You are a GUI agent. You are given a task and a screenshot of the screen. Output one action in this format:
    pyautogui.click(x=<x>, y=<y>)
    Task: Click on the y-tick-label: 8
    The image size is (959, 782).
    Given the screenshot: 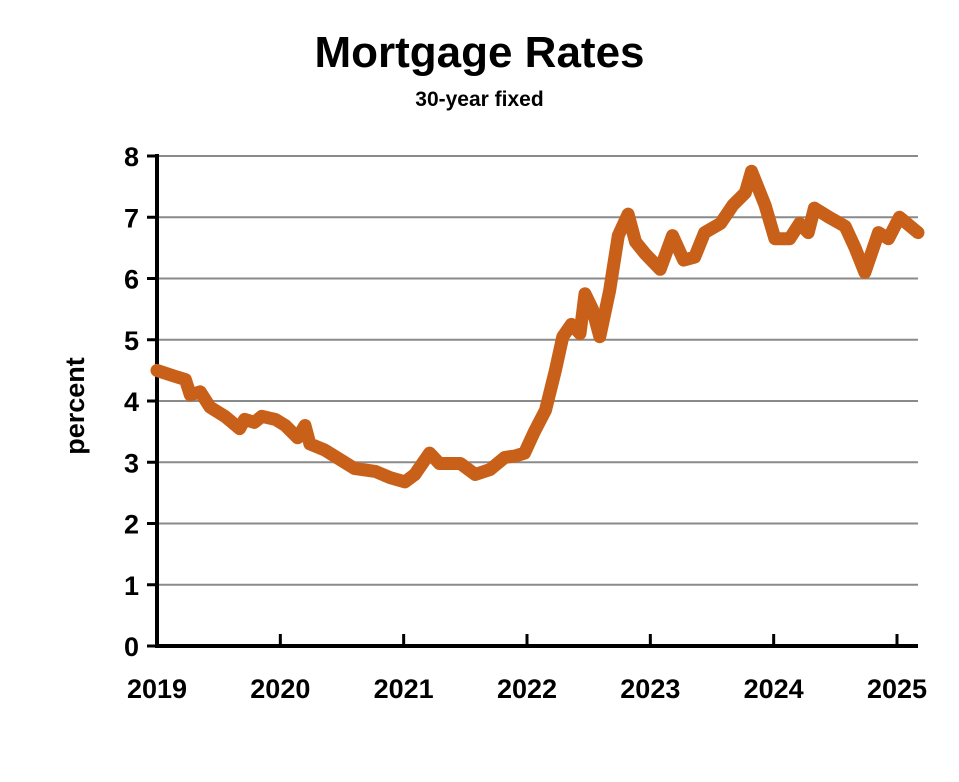 What is the action you would take?
    pyautogui.click(x=131, y=157)
    